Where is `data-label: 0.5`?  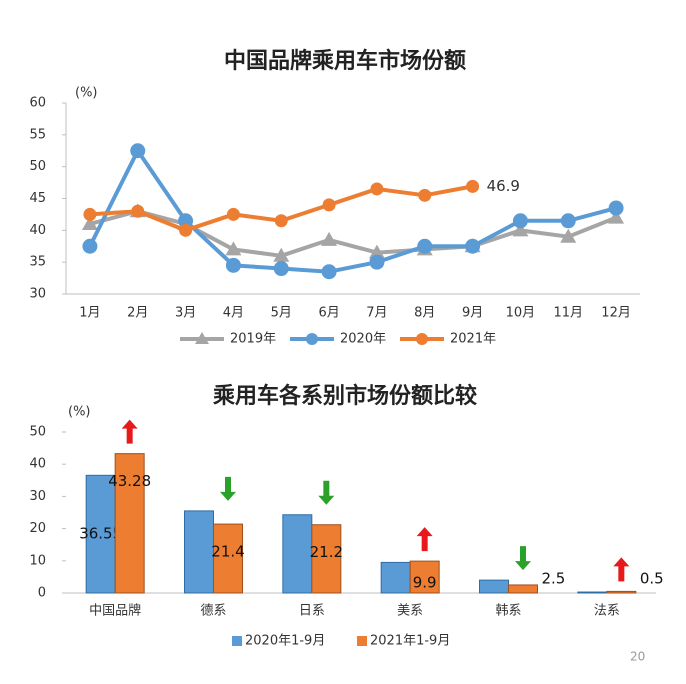 data-label: 0.5 is located at coordinates (652, 579).